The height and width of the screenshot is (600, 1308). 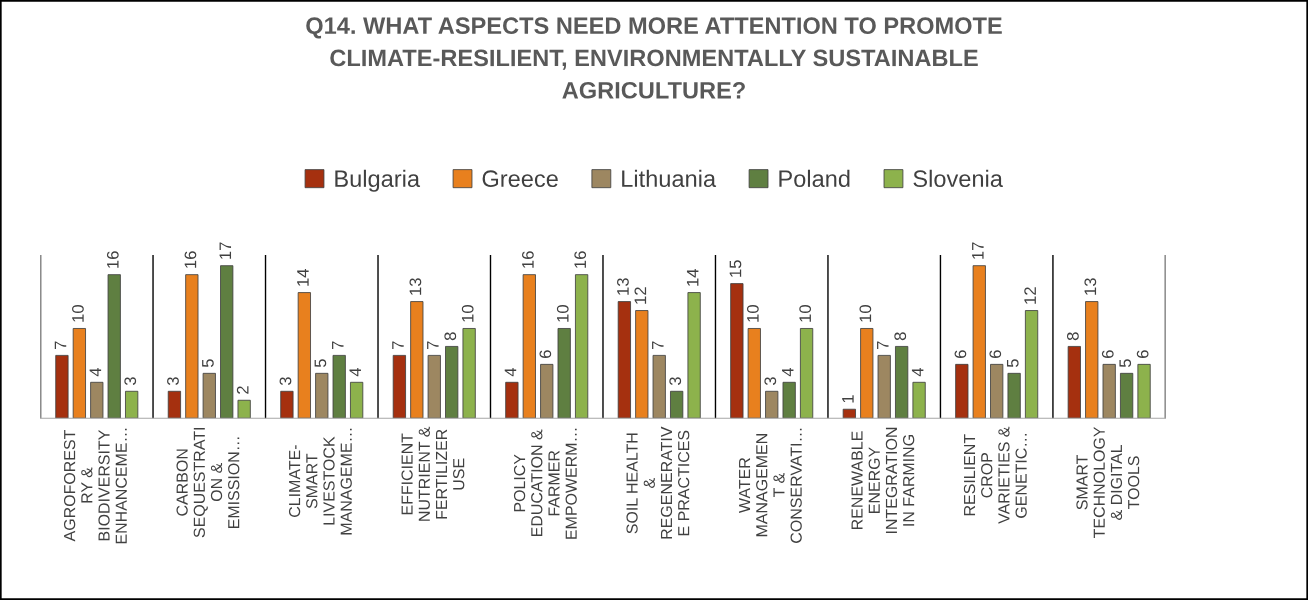 I want to click on legend-label: Lithuania, so click(x=669, y=178).